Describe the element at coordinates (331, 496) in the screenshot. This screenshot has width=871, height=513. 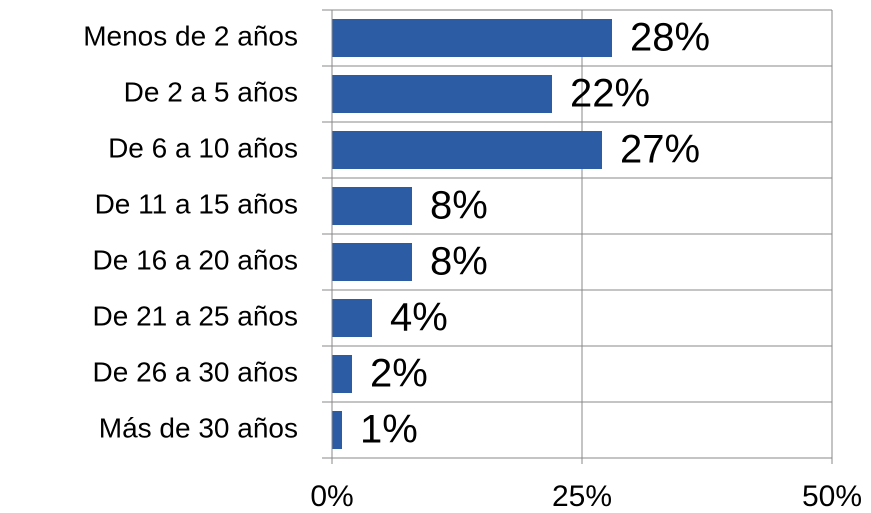
I see `x-tick-label: 0%` at that location.